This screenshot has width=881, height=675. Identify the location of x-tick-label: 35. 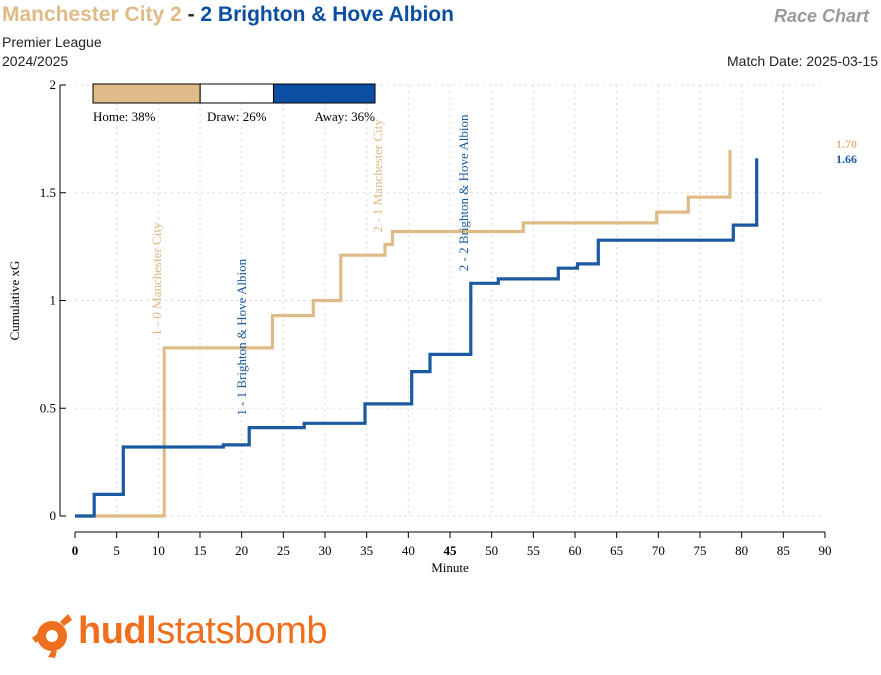
(366, 550).